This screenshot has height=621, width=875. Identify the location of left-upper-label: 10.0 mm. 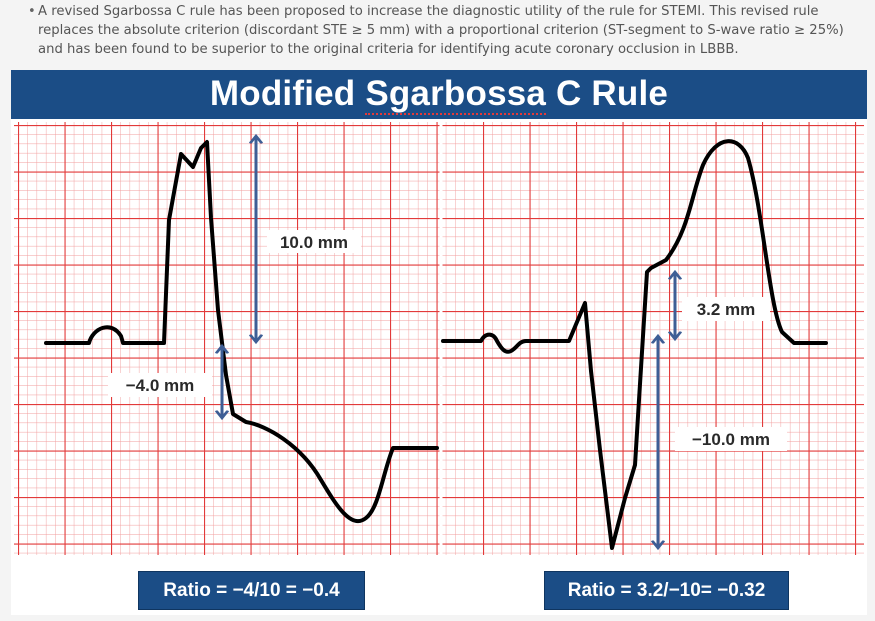
(314, 242).